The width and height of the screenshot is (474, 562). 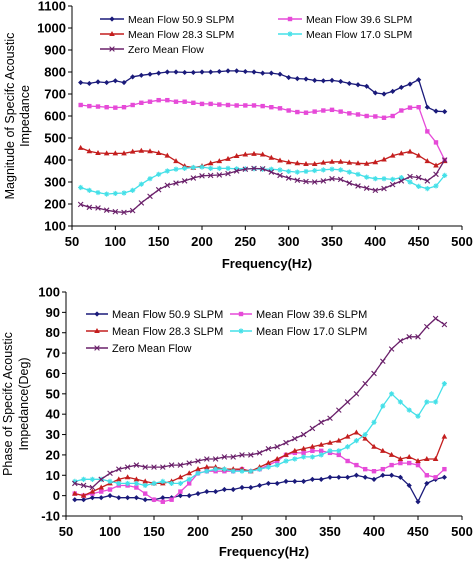 I want to click on y-axis-label: Phase of Specifc Acoustic Impedance(Deg), so click(x=16, y=404).